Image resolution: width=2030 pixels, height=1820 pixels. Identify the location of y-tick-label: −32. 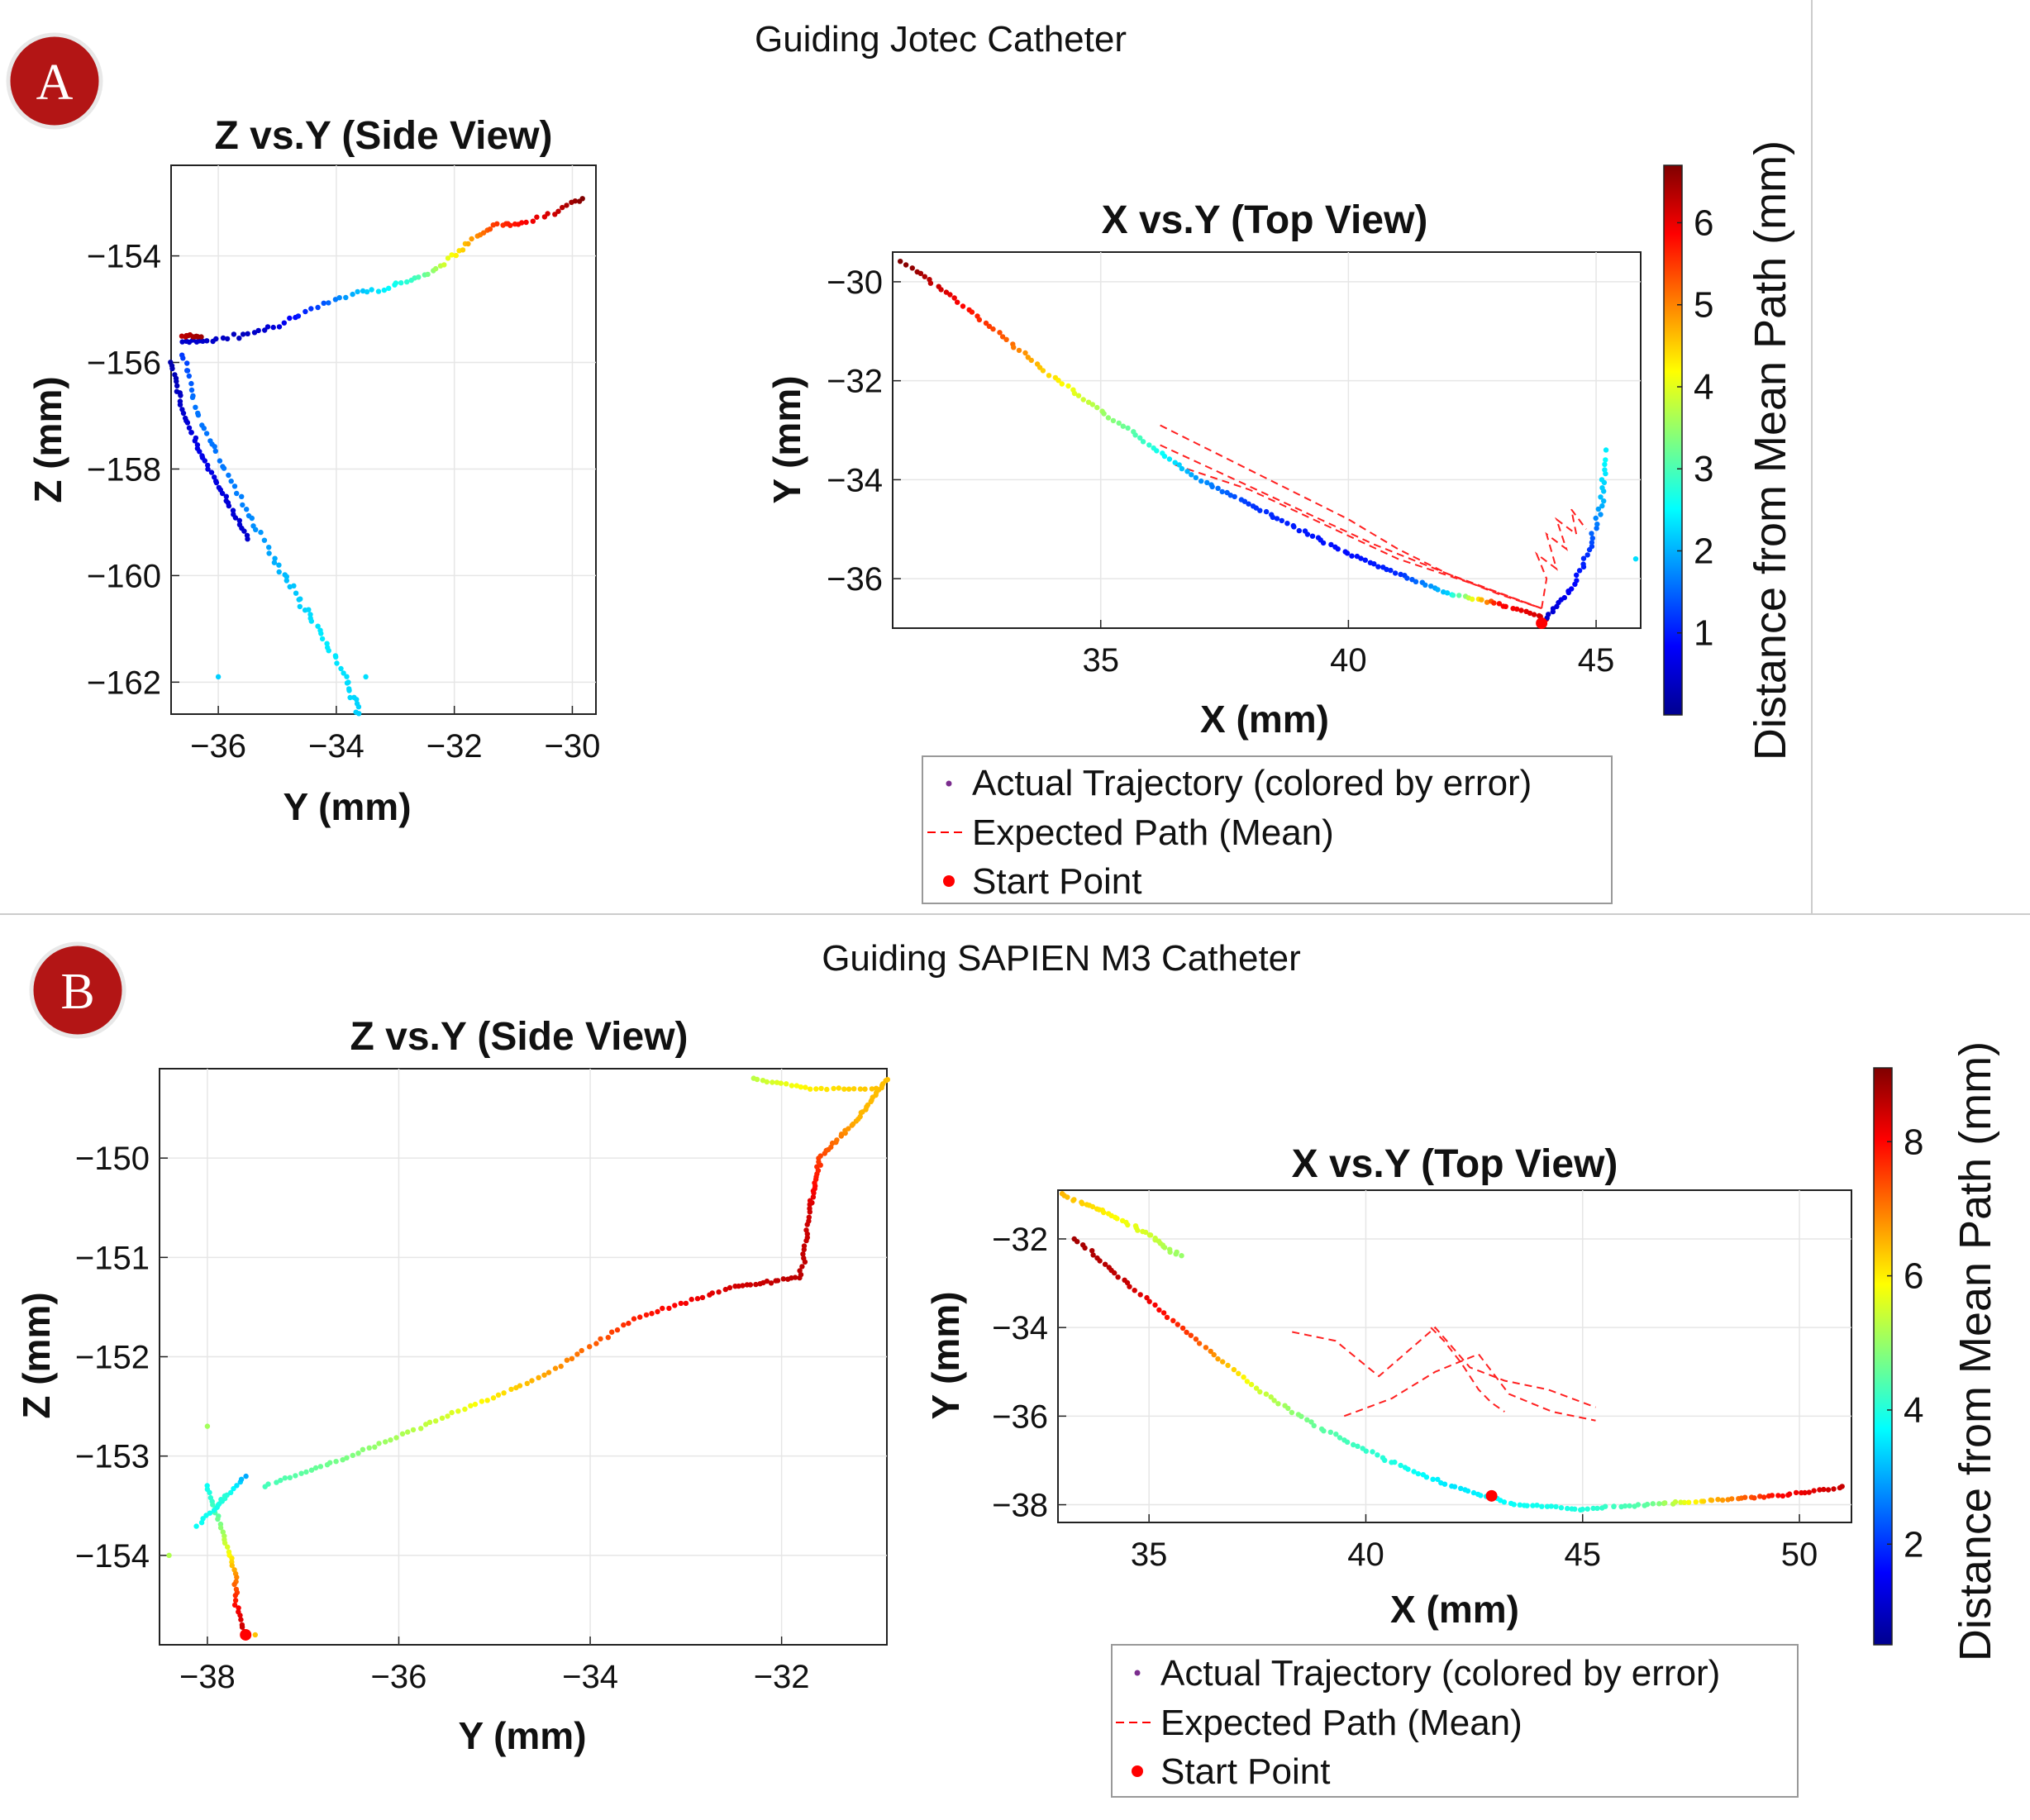
(855, 382).